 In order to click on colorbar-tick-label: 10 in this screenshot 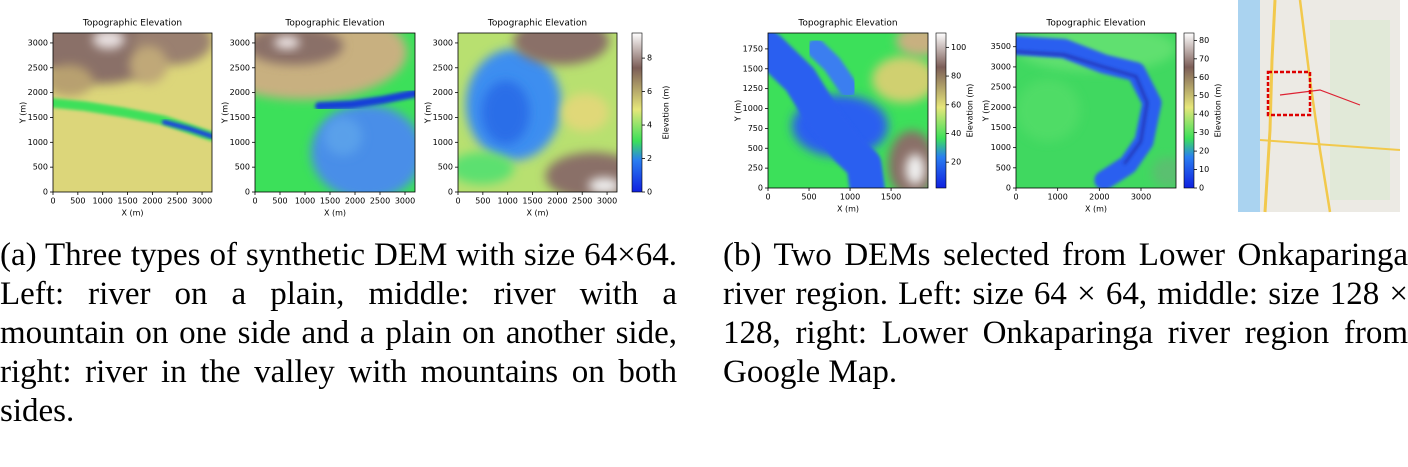, I will do `click(1204, 169)`.